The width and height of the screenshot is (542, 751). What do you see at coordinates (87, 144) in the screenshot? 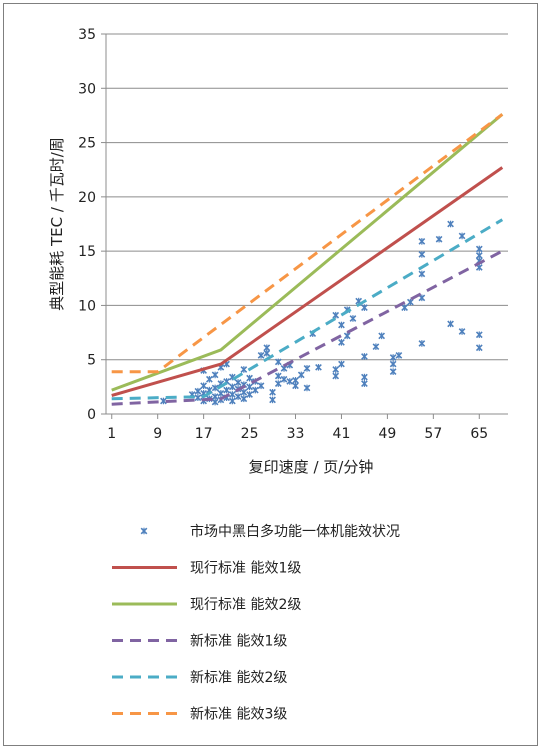
I see `y-tick-label: 25` at bounding box center [87, 144].